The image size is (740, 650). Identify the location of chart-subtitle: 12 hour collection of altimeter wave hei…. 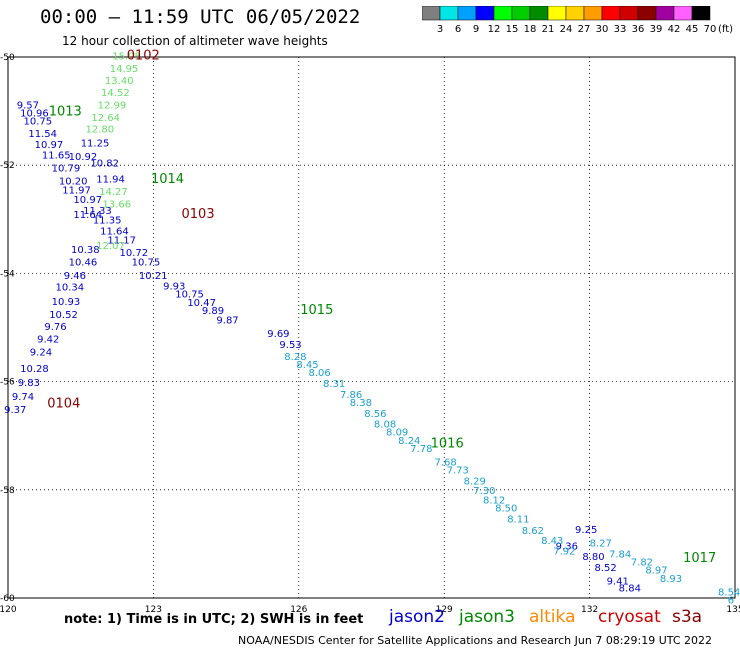
(195, 41).